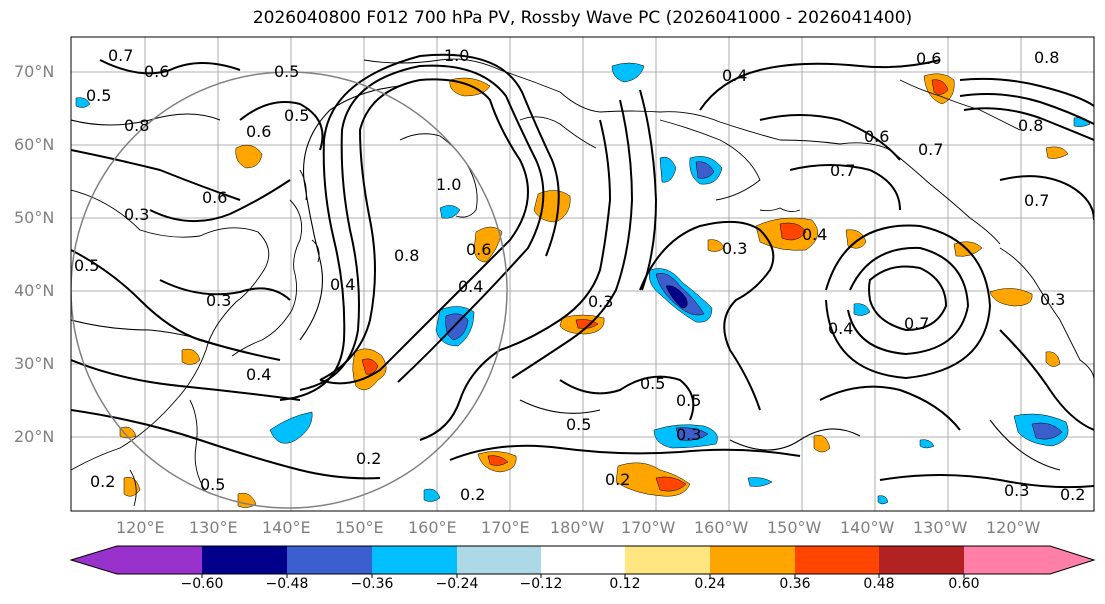 The width and height of the screenshot is (1105, 604). Describe the element at coordinates (577, 527) in the screenshot. I see `lon-label: 180°W` at that location.